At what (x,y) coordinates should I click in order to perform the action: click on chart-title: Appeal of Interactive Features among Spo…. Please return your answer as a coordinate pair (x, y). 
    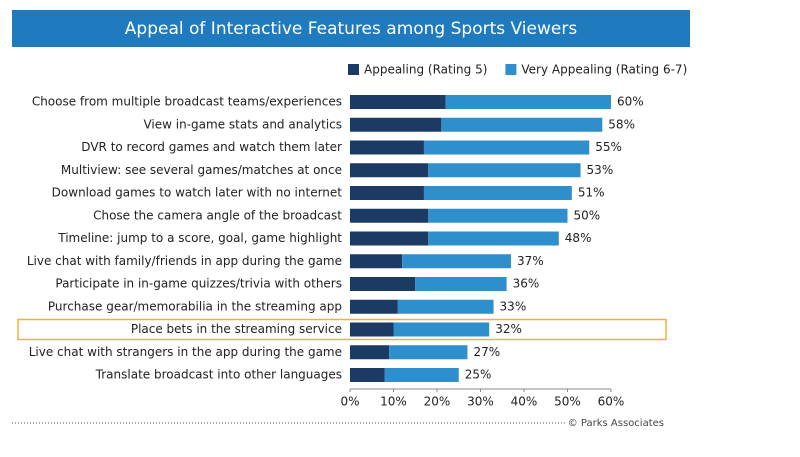
    Looking at the image, I should click on (351, 29).